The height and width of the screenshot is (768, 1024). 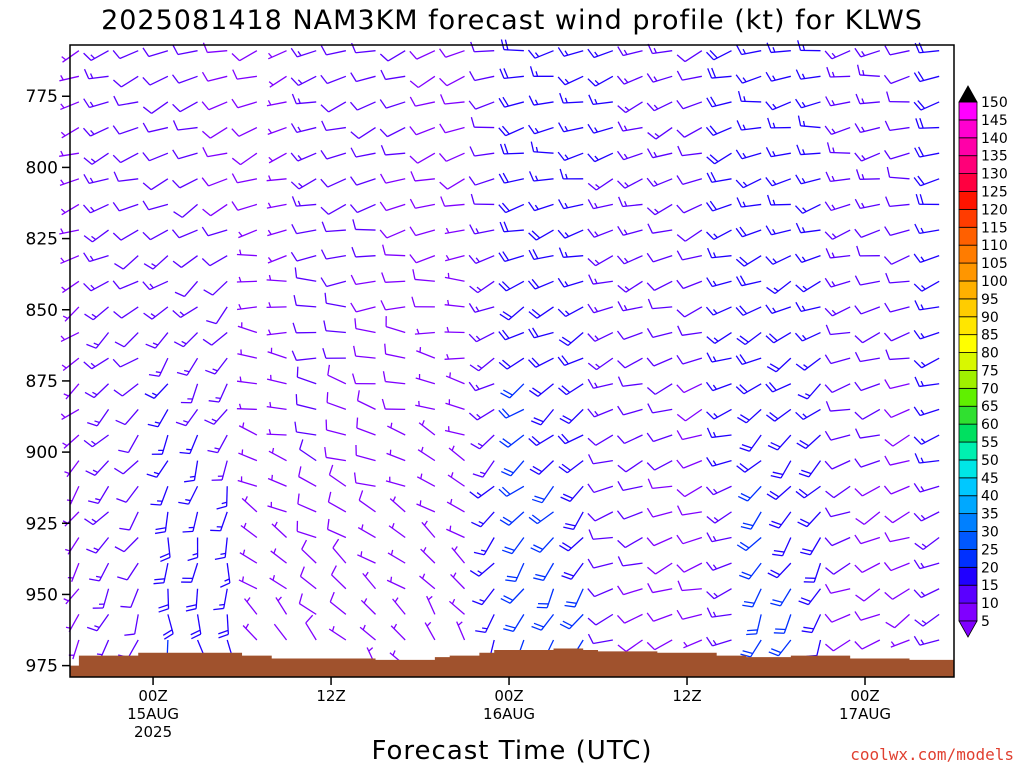 I want to click on y-tick-label: 800, so click(x=42, y=168).